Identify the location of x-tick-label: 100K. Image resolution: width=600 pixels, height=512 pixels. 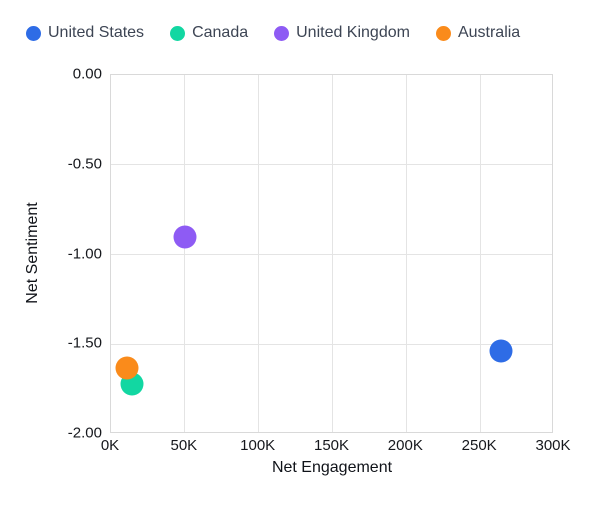
(258, 445).